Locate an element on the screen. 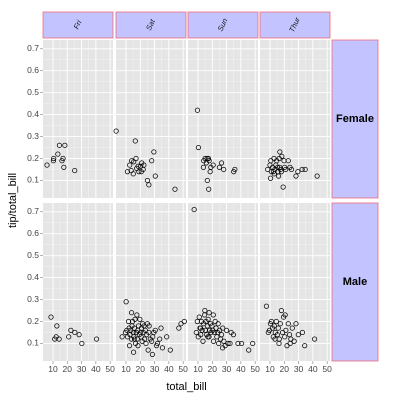 This screenshot has width=400, height=400. y-tick-label: 0.3 is located at coordinates (33, 299).